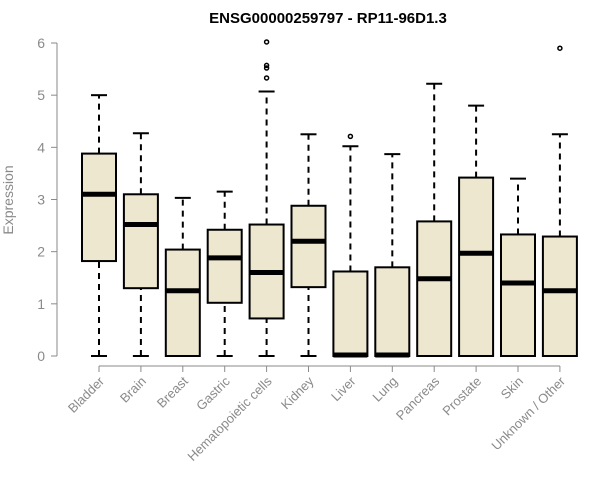 This screenshot has width=600, height=500. I want to click on y-tick-label: 5, so click(41, 95).